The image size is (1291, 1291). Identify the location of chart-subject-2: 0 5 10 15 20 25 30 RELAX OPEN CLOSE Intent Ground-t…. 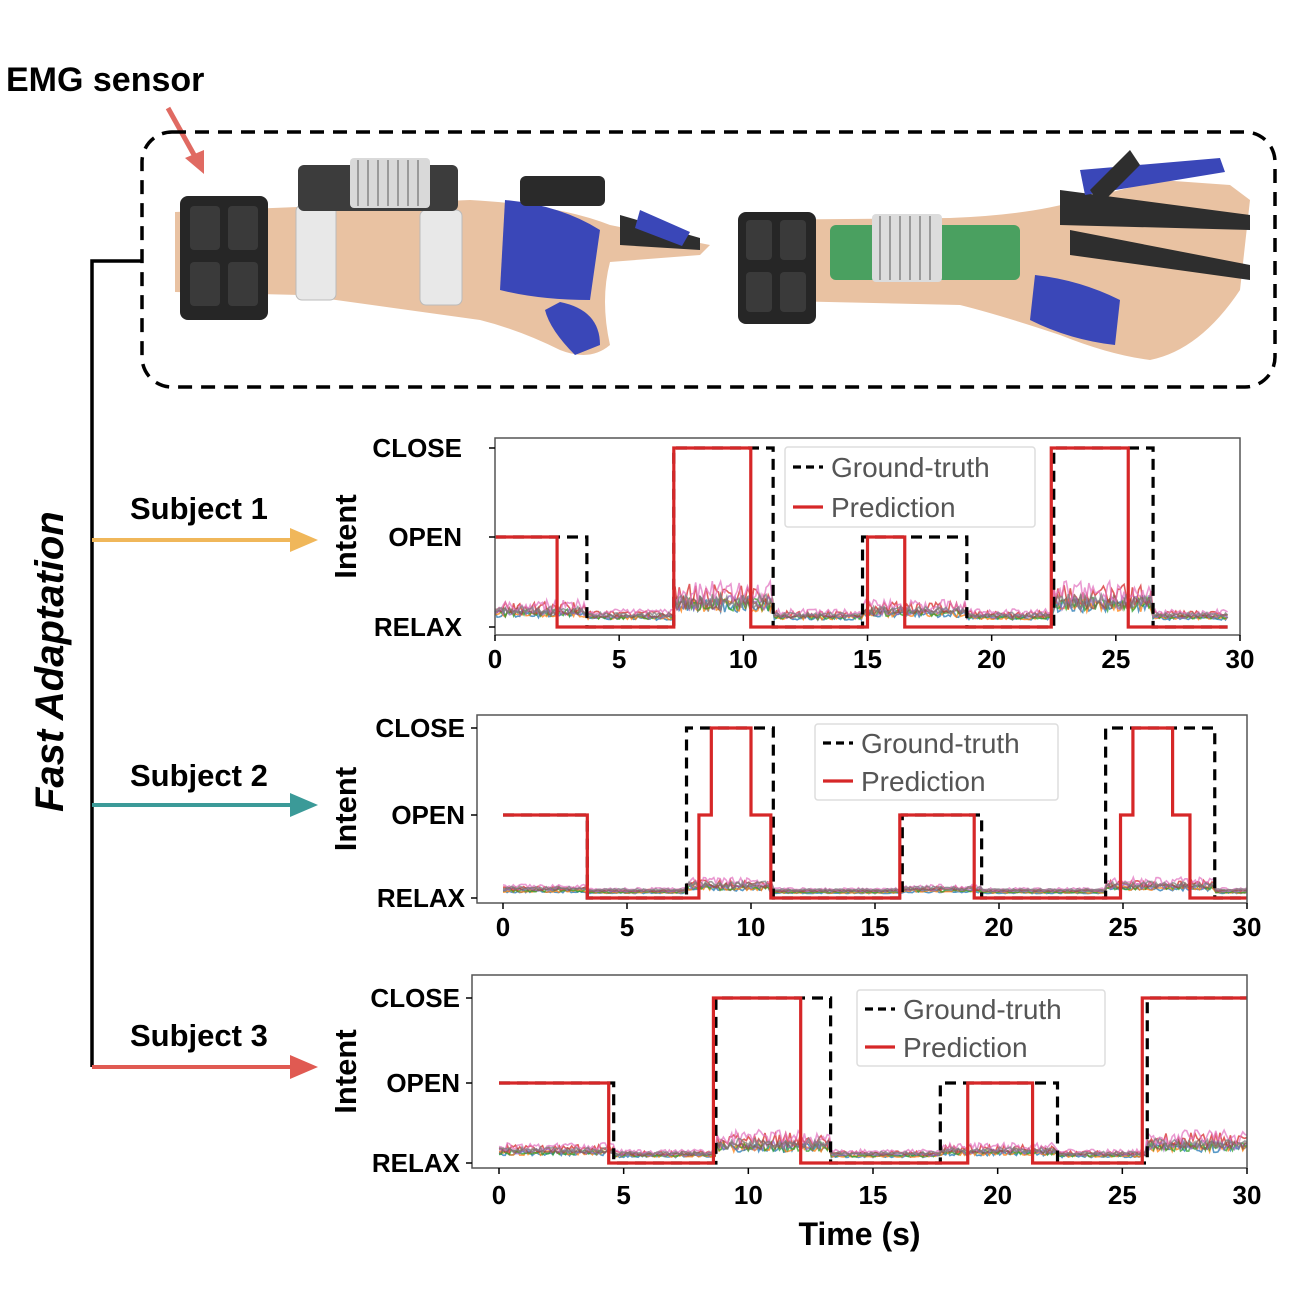
(794, 827).